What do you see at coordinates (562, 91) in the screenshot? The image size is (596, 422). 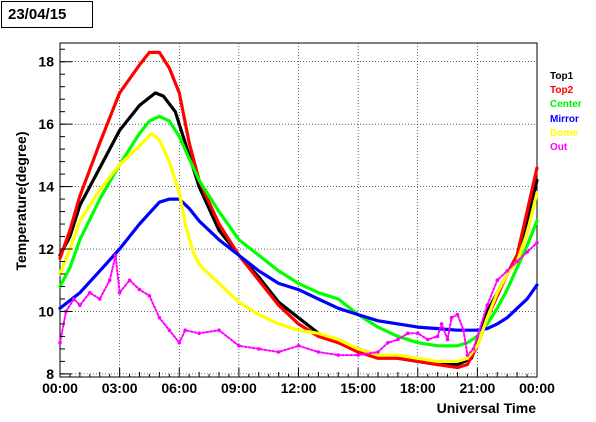 I see `legend-item-top2: Top2` at bounding box center [562, 91].